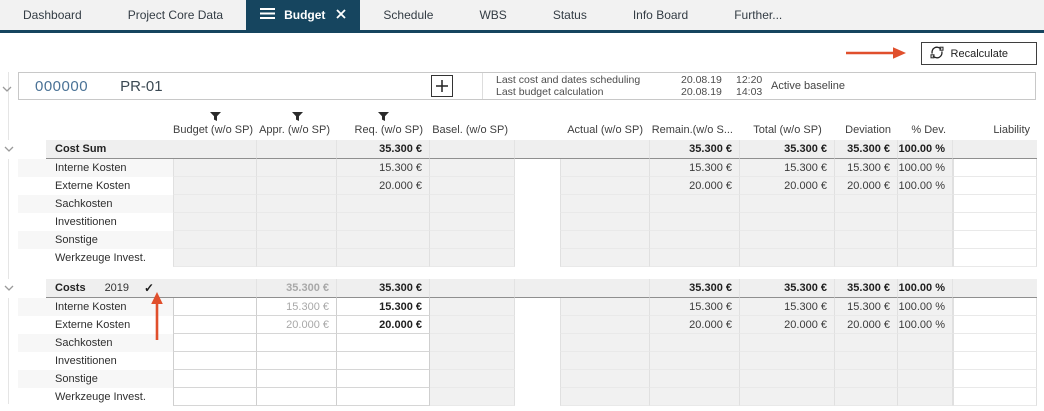 The image size is (1044, 411). Describe the element at coordinates (518, 240) in the screenshot. I see `table-row: Sonstige` at that location.